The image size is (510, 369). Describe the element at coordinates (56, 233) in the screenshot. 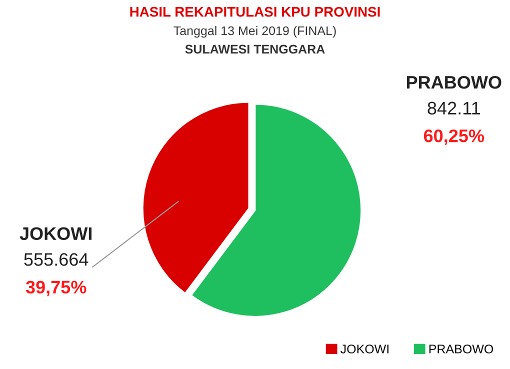

I see `slice-label: JOKOWI` at that location.